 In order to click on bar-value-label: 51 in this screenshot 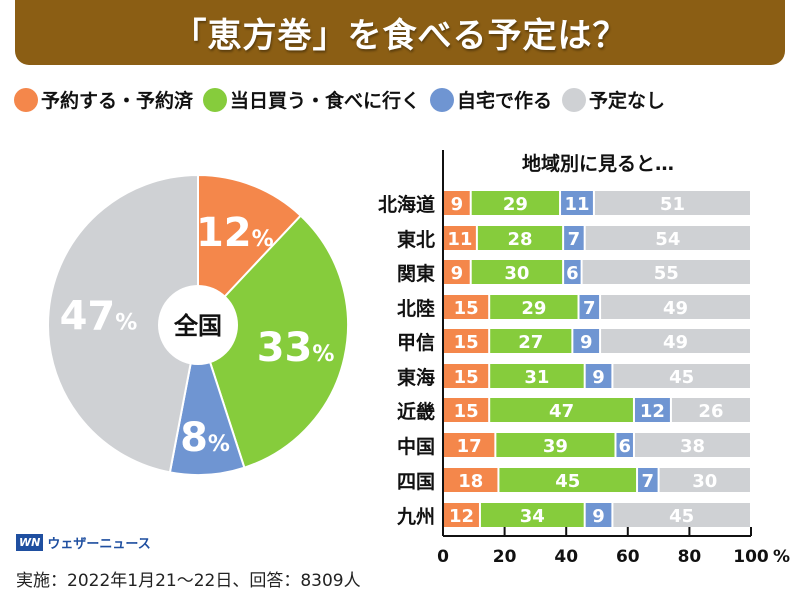, I will do `click(672, 204)`.